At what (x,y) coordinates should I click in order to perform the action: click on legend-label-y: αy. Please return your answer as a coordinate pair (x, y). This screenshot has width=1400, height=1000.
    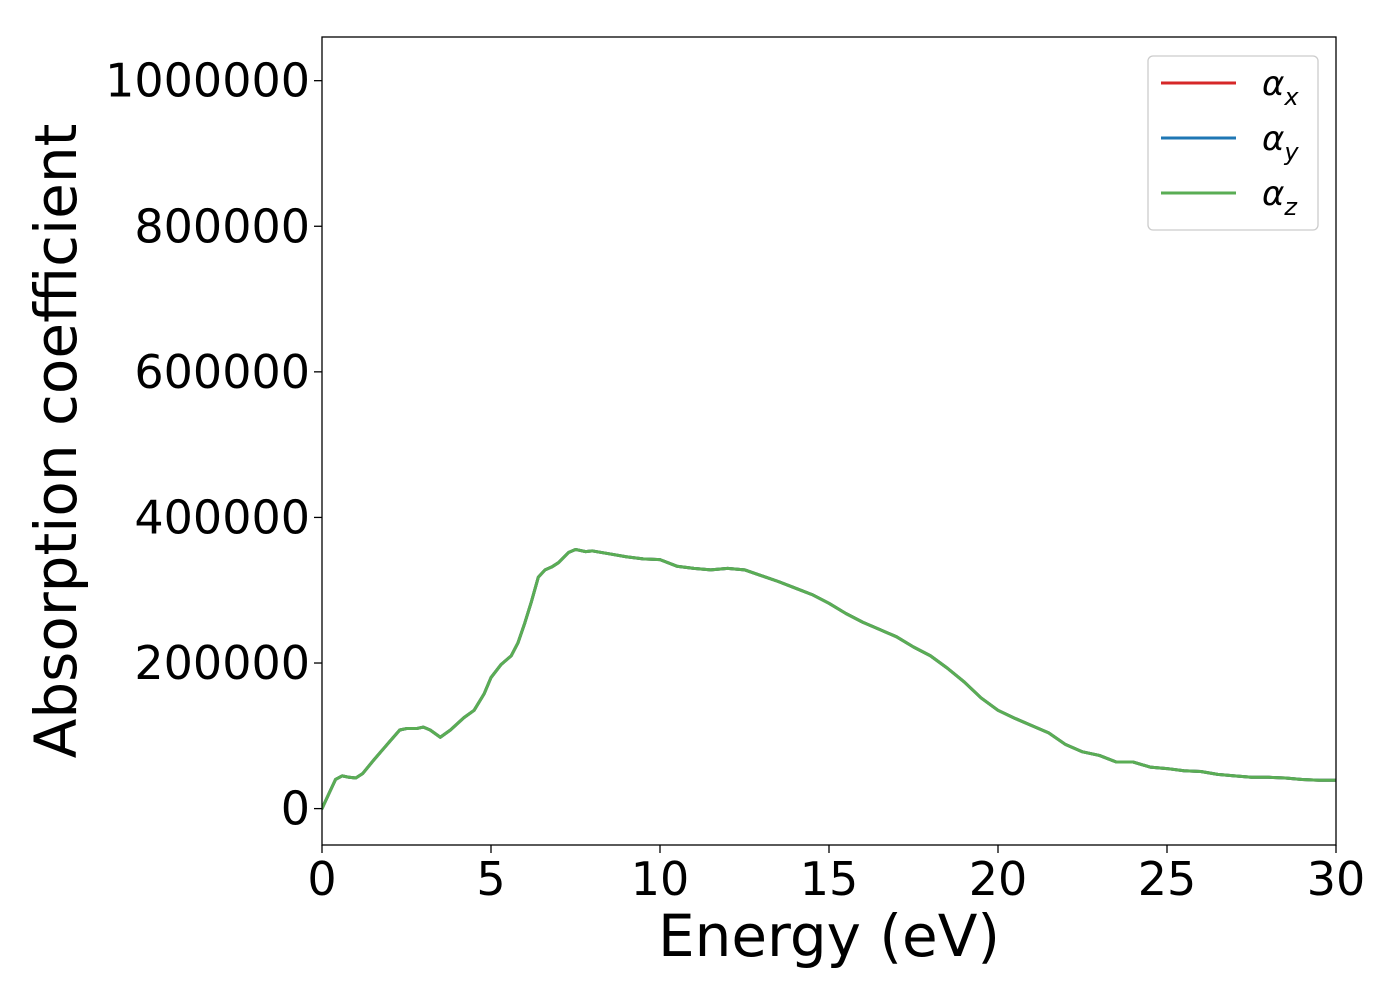
    Looking at the image, I should click on (1280, 142).